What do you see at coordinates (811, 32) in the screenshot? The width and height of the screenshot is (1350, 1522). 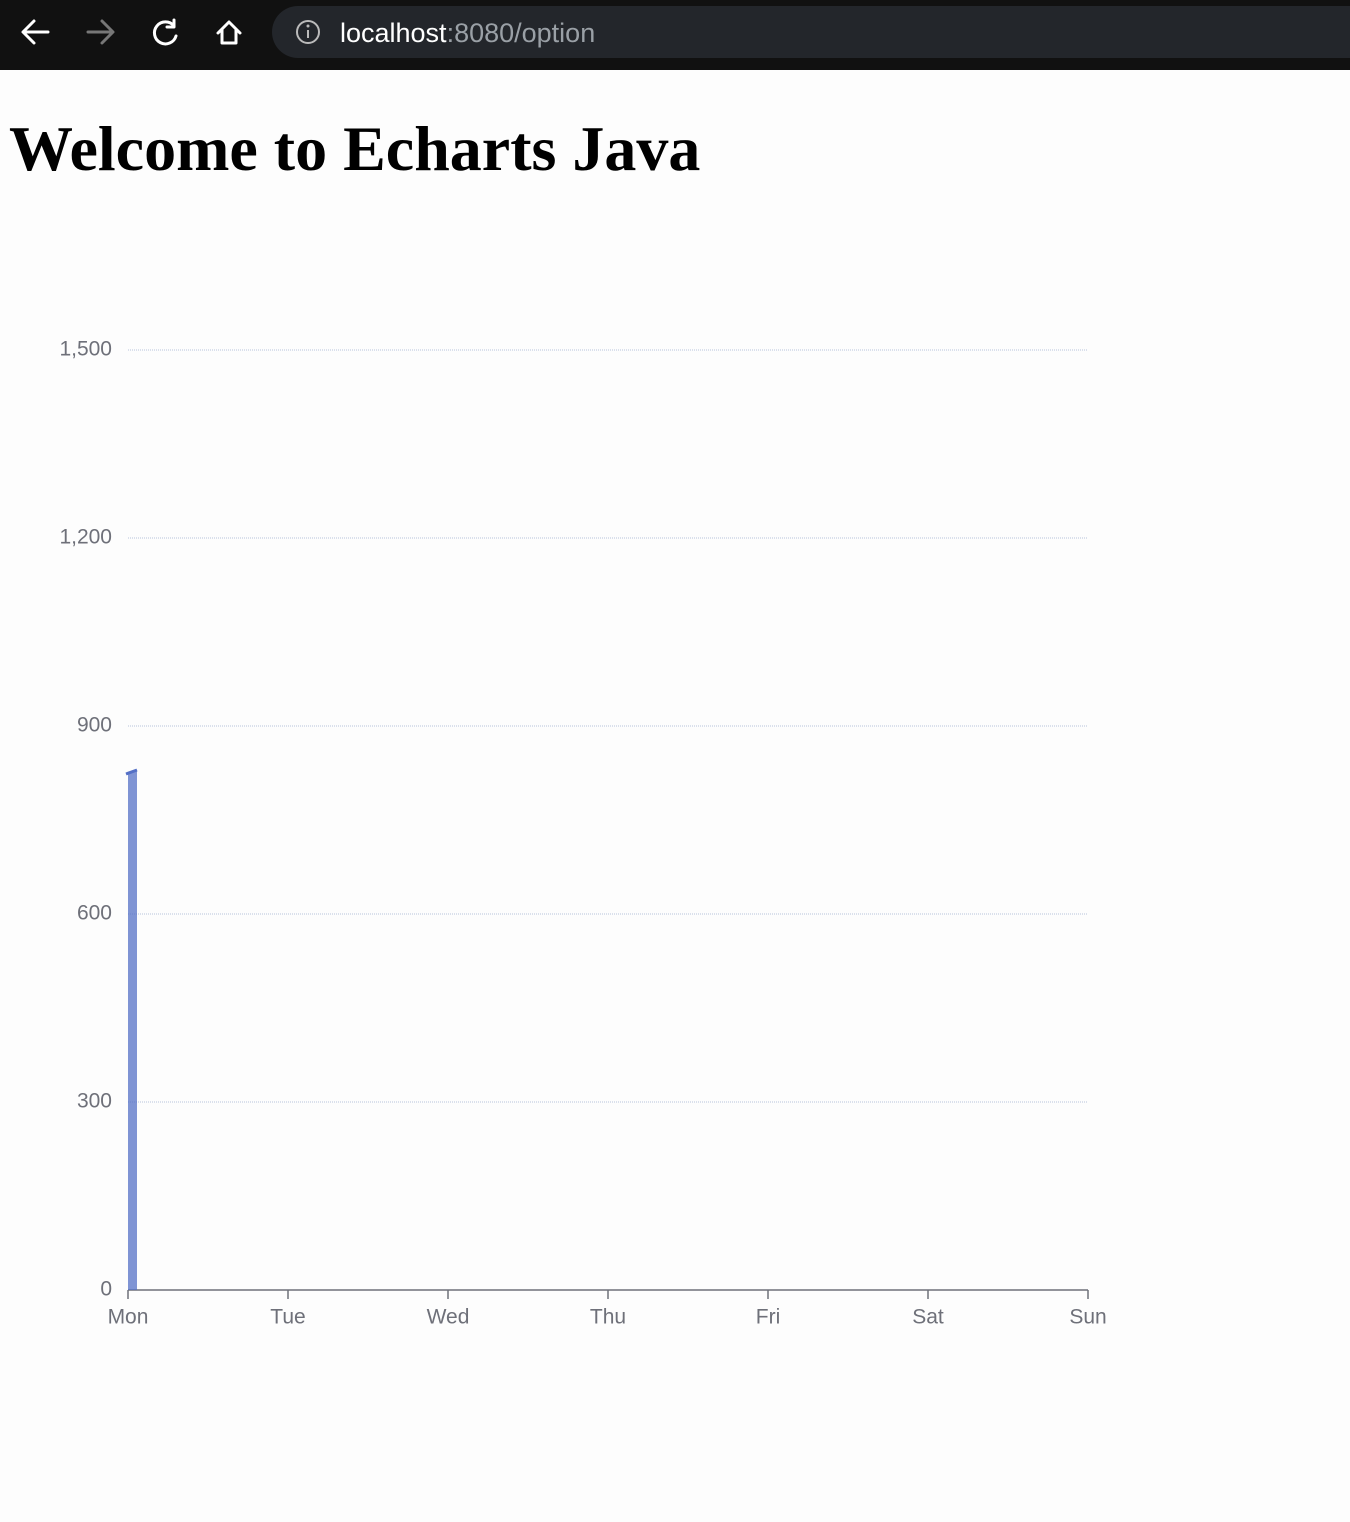 I see `address-bar: localhost:8080/option` at bounding box center [811, 32].